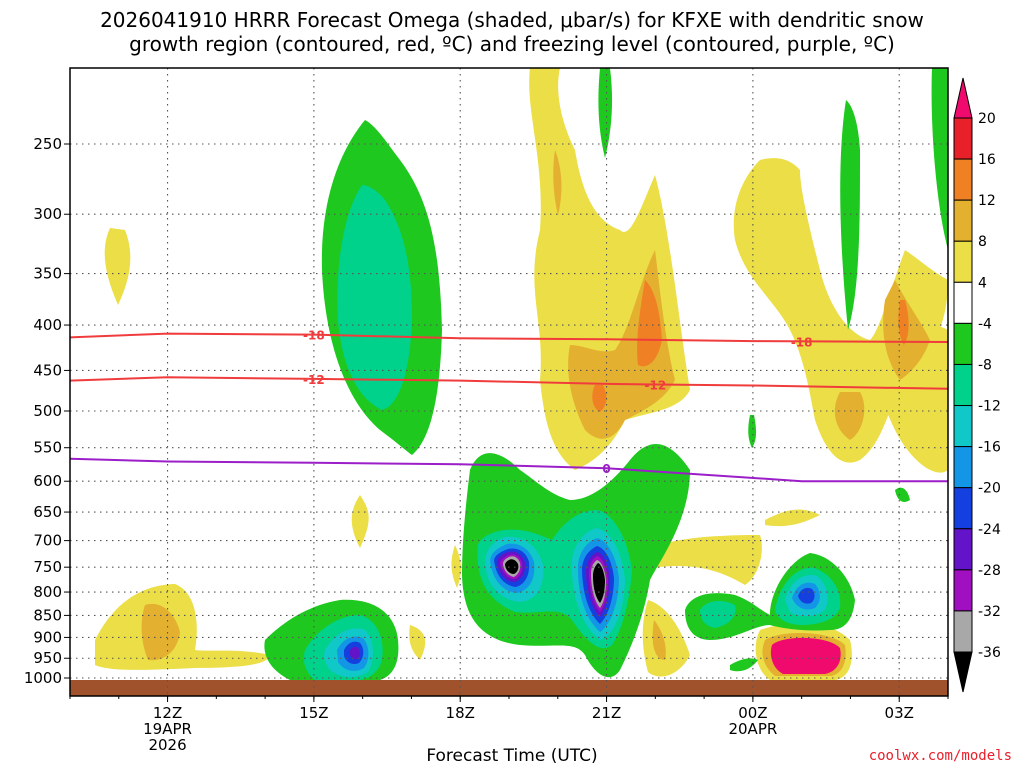 This screenshot has height=768, width=1024. What do you see at coordinates (47, 592) in the screenshot?
I see `y-tick-label: 800` at bounding box center [47, 592].